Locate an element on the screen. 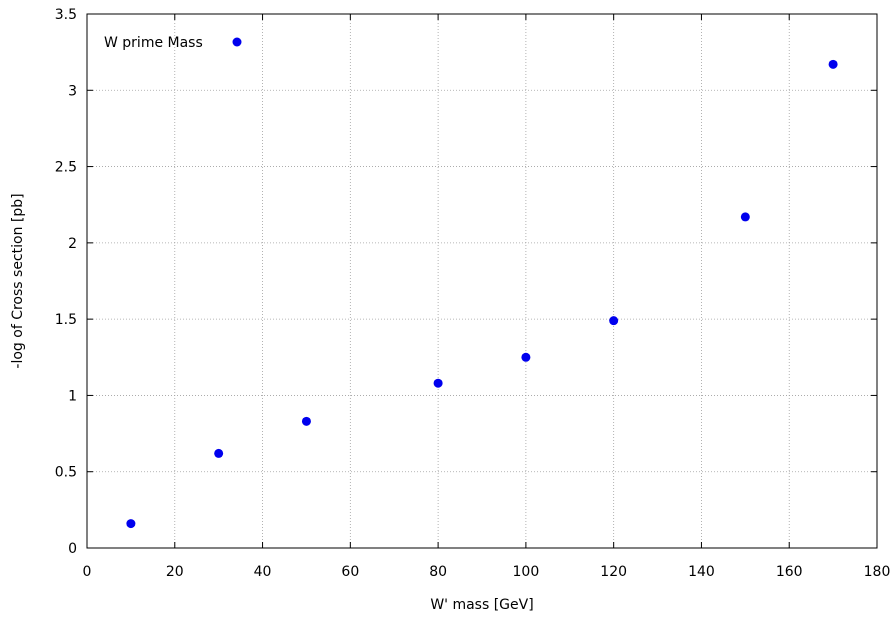  x-tick-label: 60 is located at coordinates (350, 572).